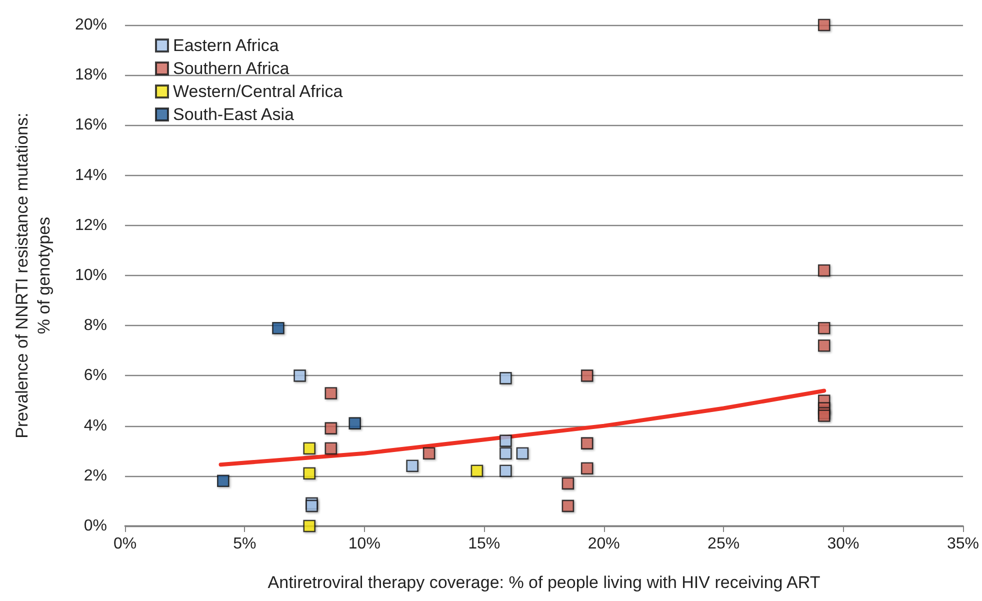  I want to click on x-tick-label: 25%, so click(724, 544).